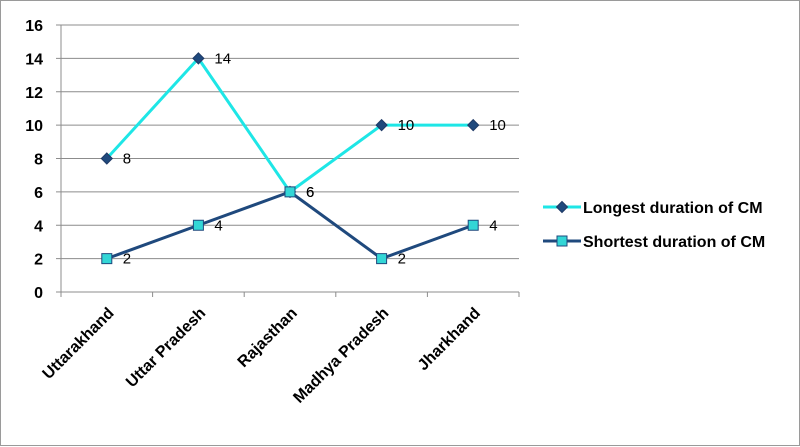 This screenshot has height=447, width=800. What do you see at coordinates (34, 59) in the screenshot?
I see `y-tick-label: 14` at bounding box center [34, 59].